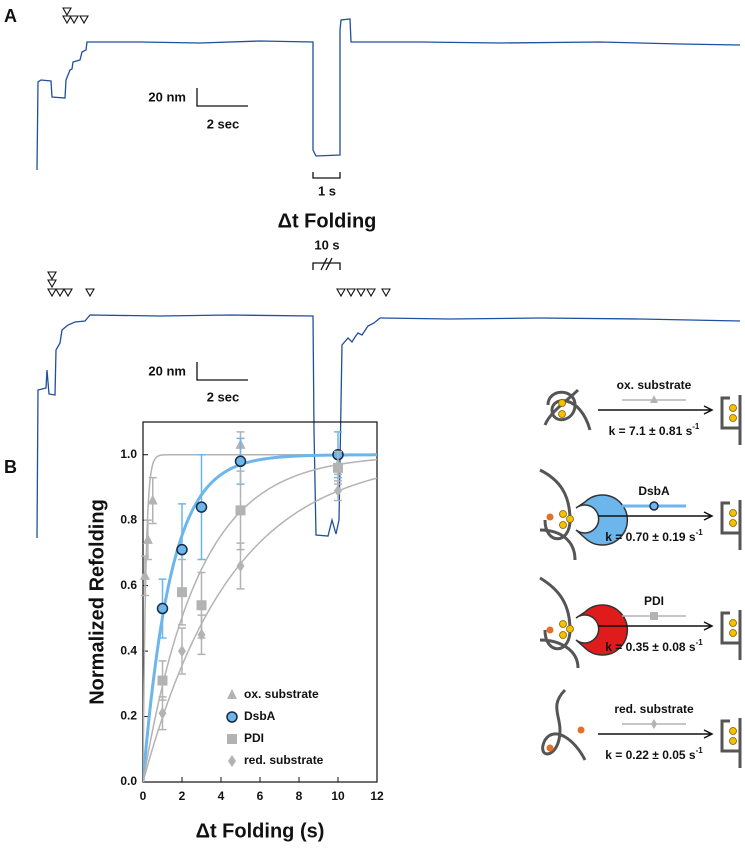  What do you see at coordinates (654, 601) in the screenshot?
I see `scheme-label: PDI` at bounding box center [654, 601].